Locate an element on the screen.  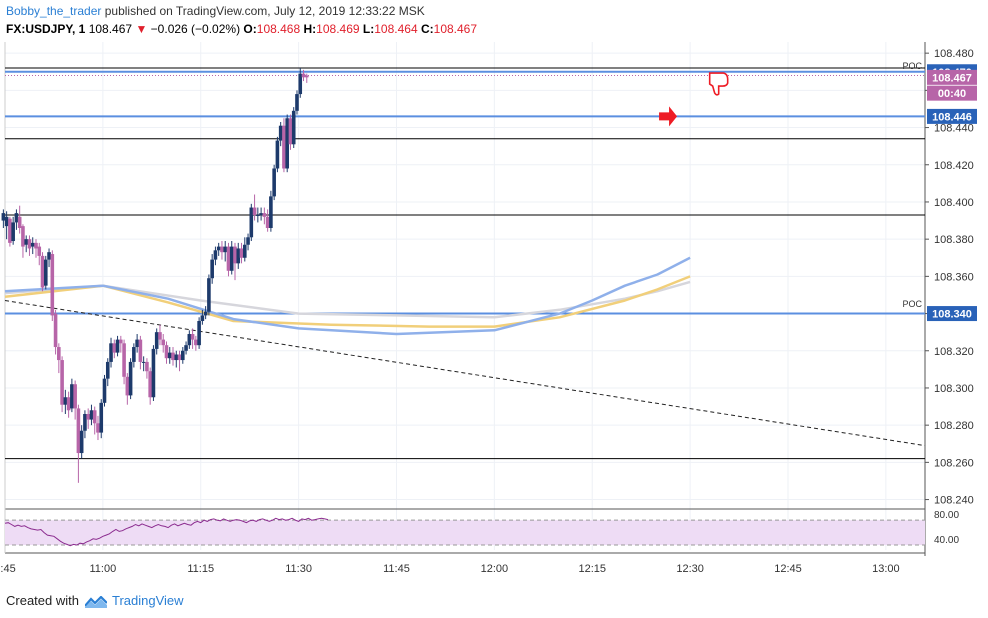
footer: Created with TradingView is located at coordinates (95, 600).